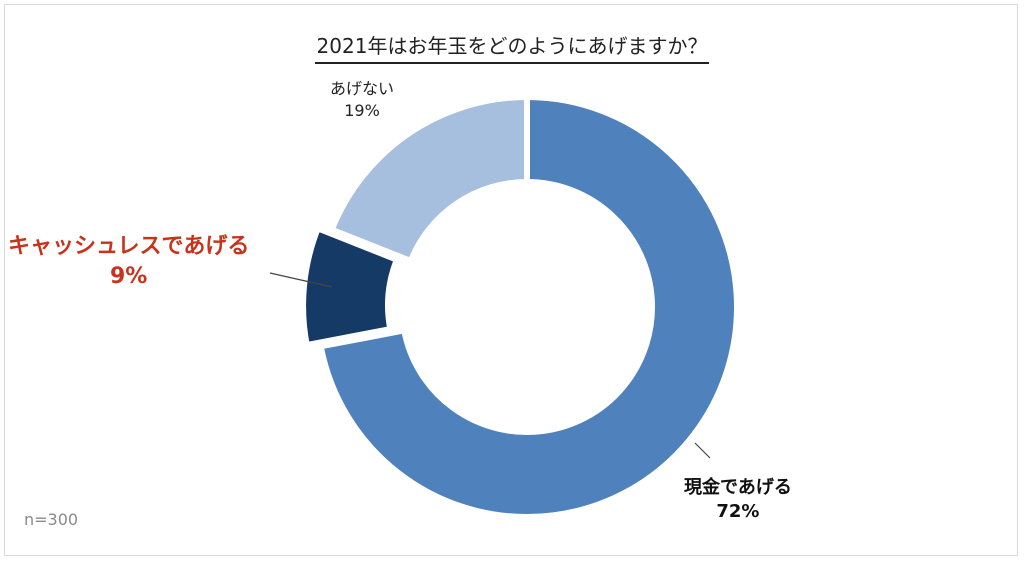 The width and height of the screenshot is (1024, 564). I want to click on slice-name-cash: 現金であげる, so click(738, 487).